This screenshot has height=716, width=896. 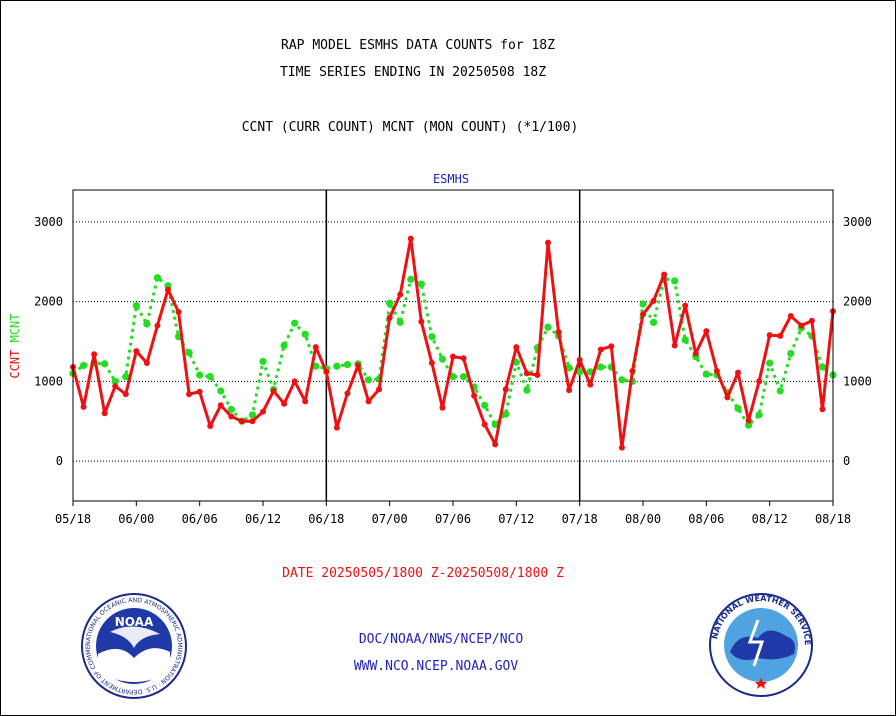 What do you see at coordinates (390, 519) in the screenshot?
I see `x-tick-label: 07/00` at bounding box center [390, 519].